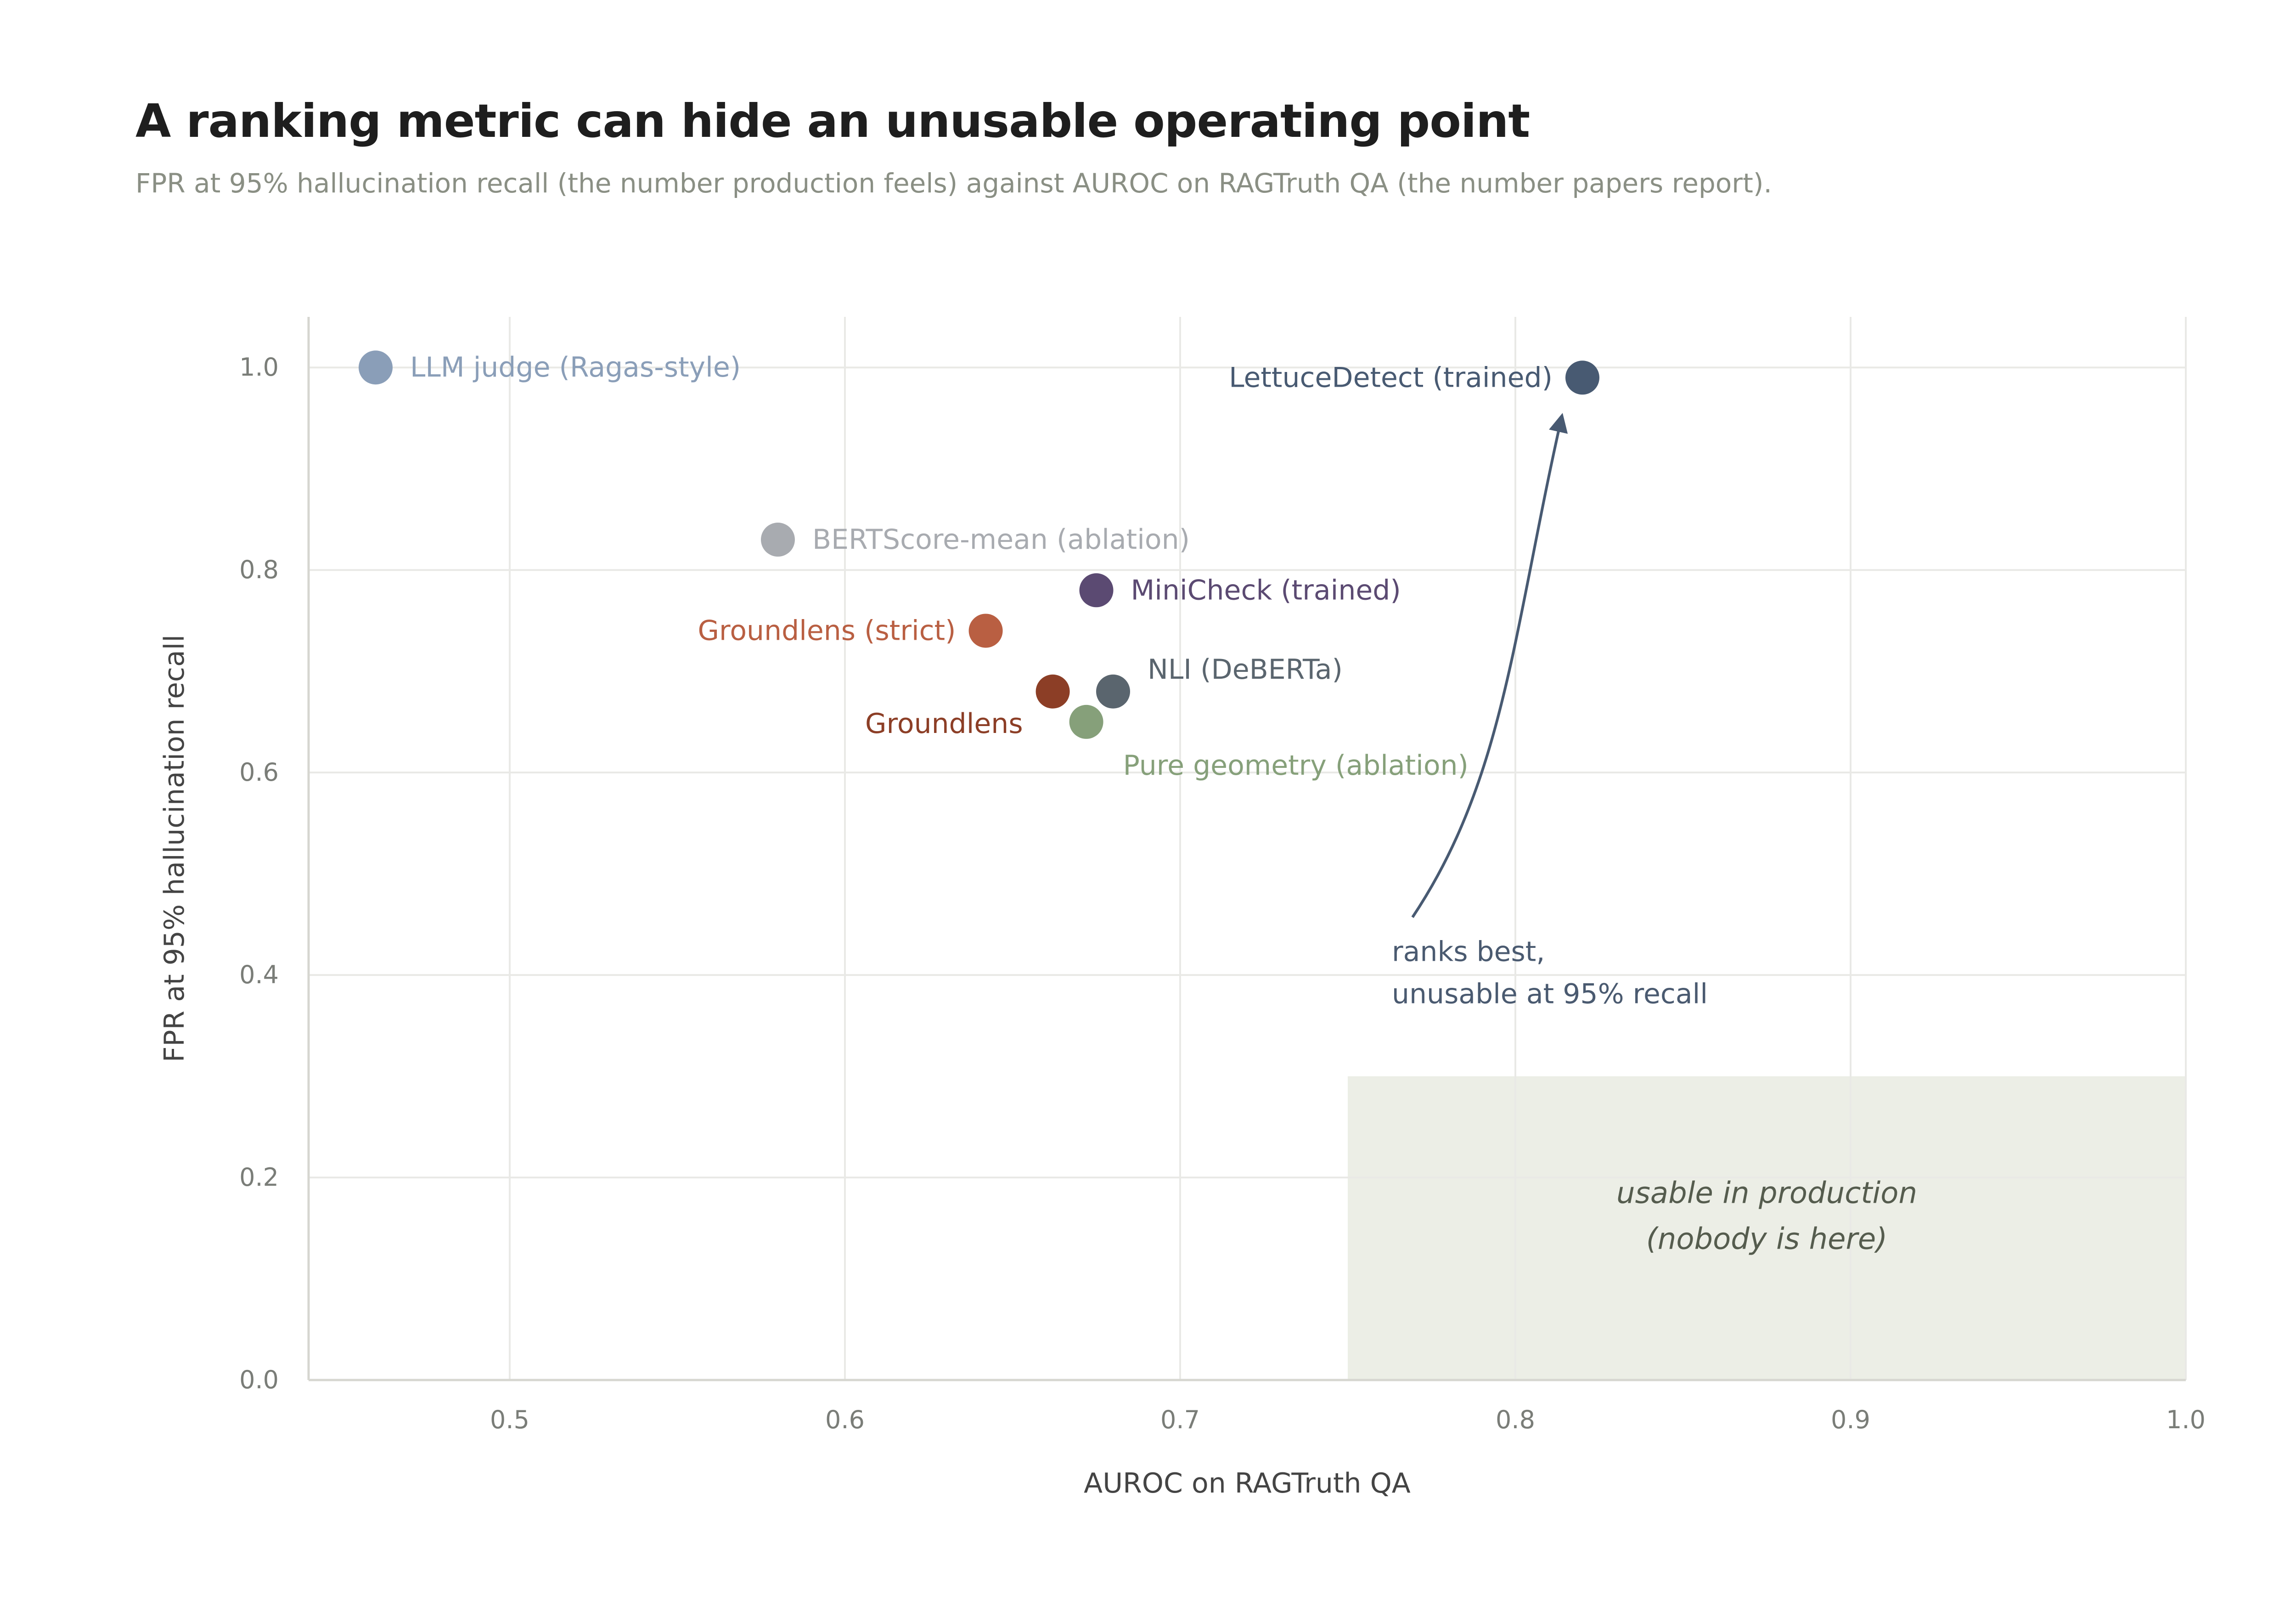  Describe the element at coordinates (174, 849) in the screenshot. I see `y-axis-label: FPR at 95% hallucination recall` at that location.